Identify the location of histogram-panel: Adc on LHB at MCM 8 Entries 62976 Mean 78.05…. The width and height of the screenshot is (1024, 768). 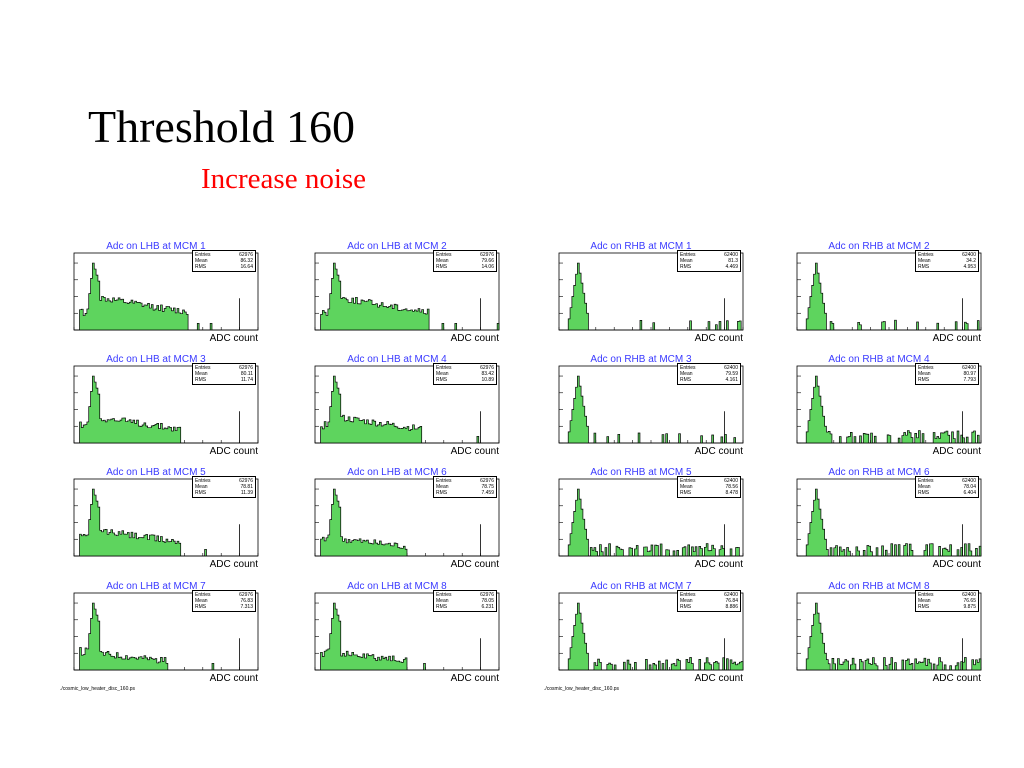
(391, 632).